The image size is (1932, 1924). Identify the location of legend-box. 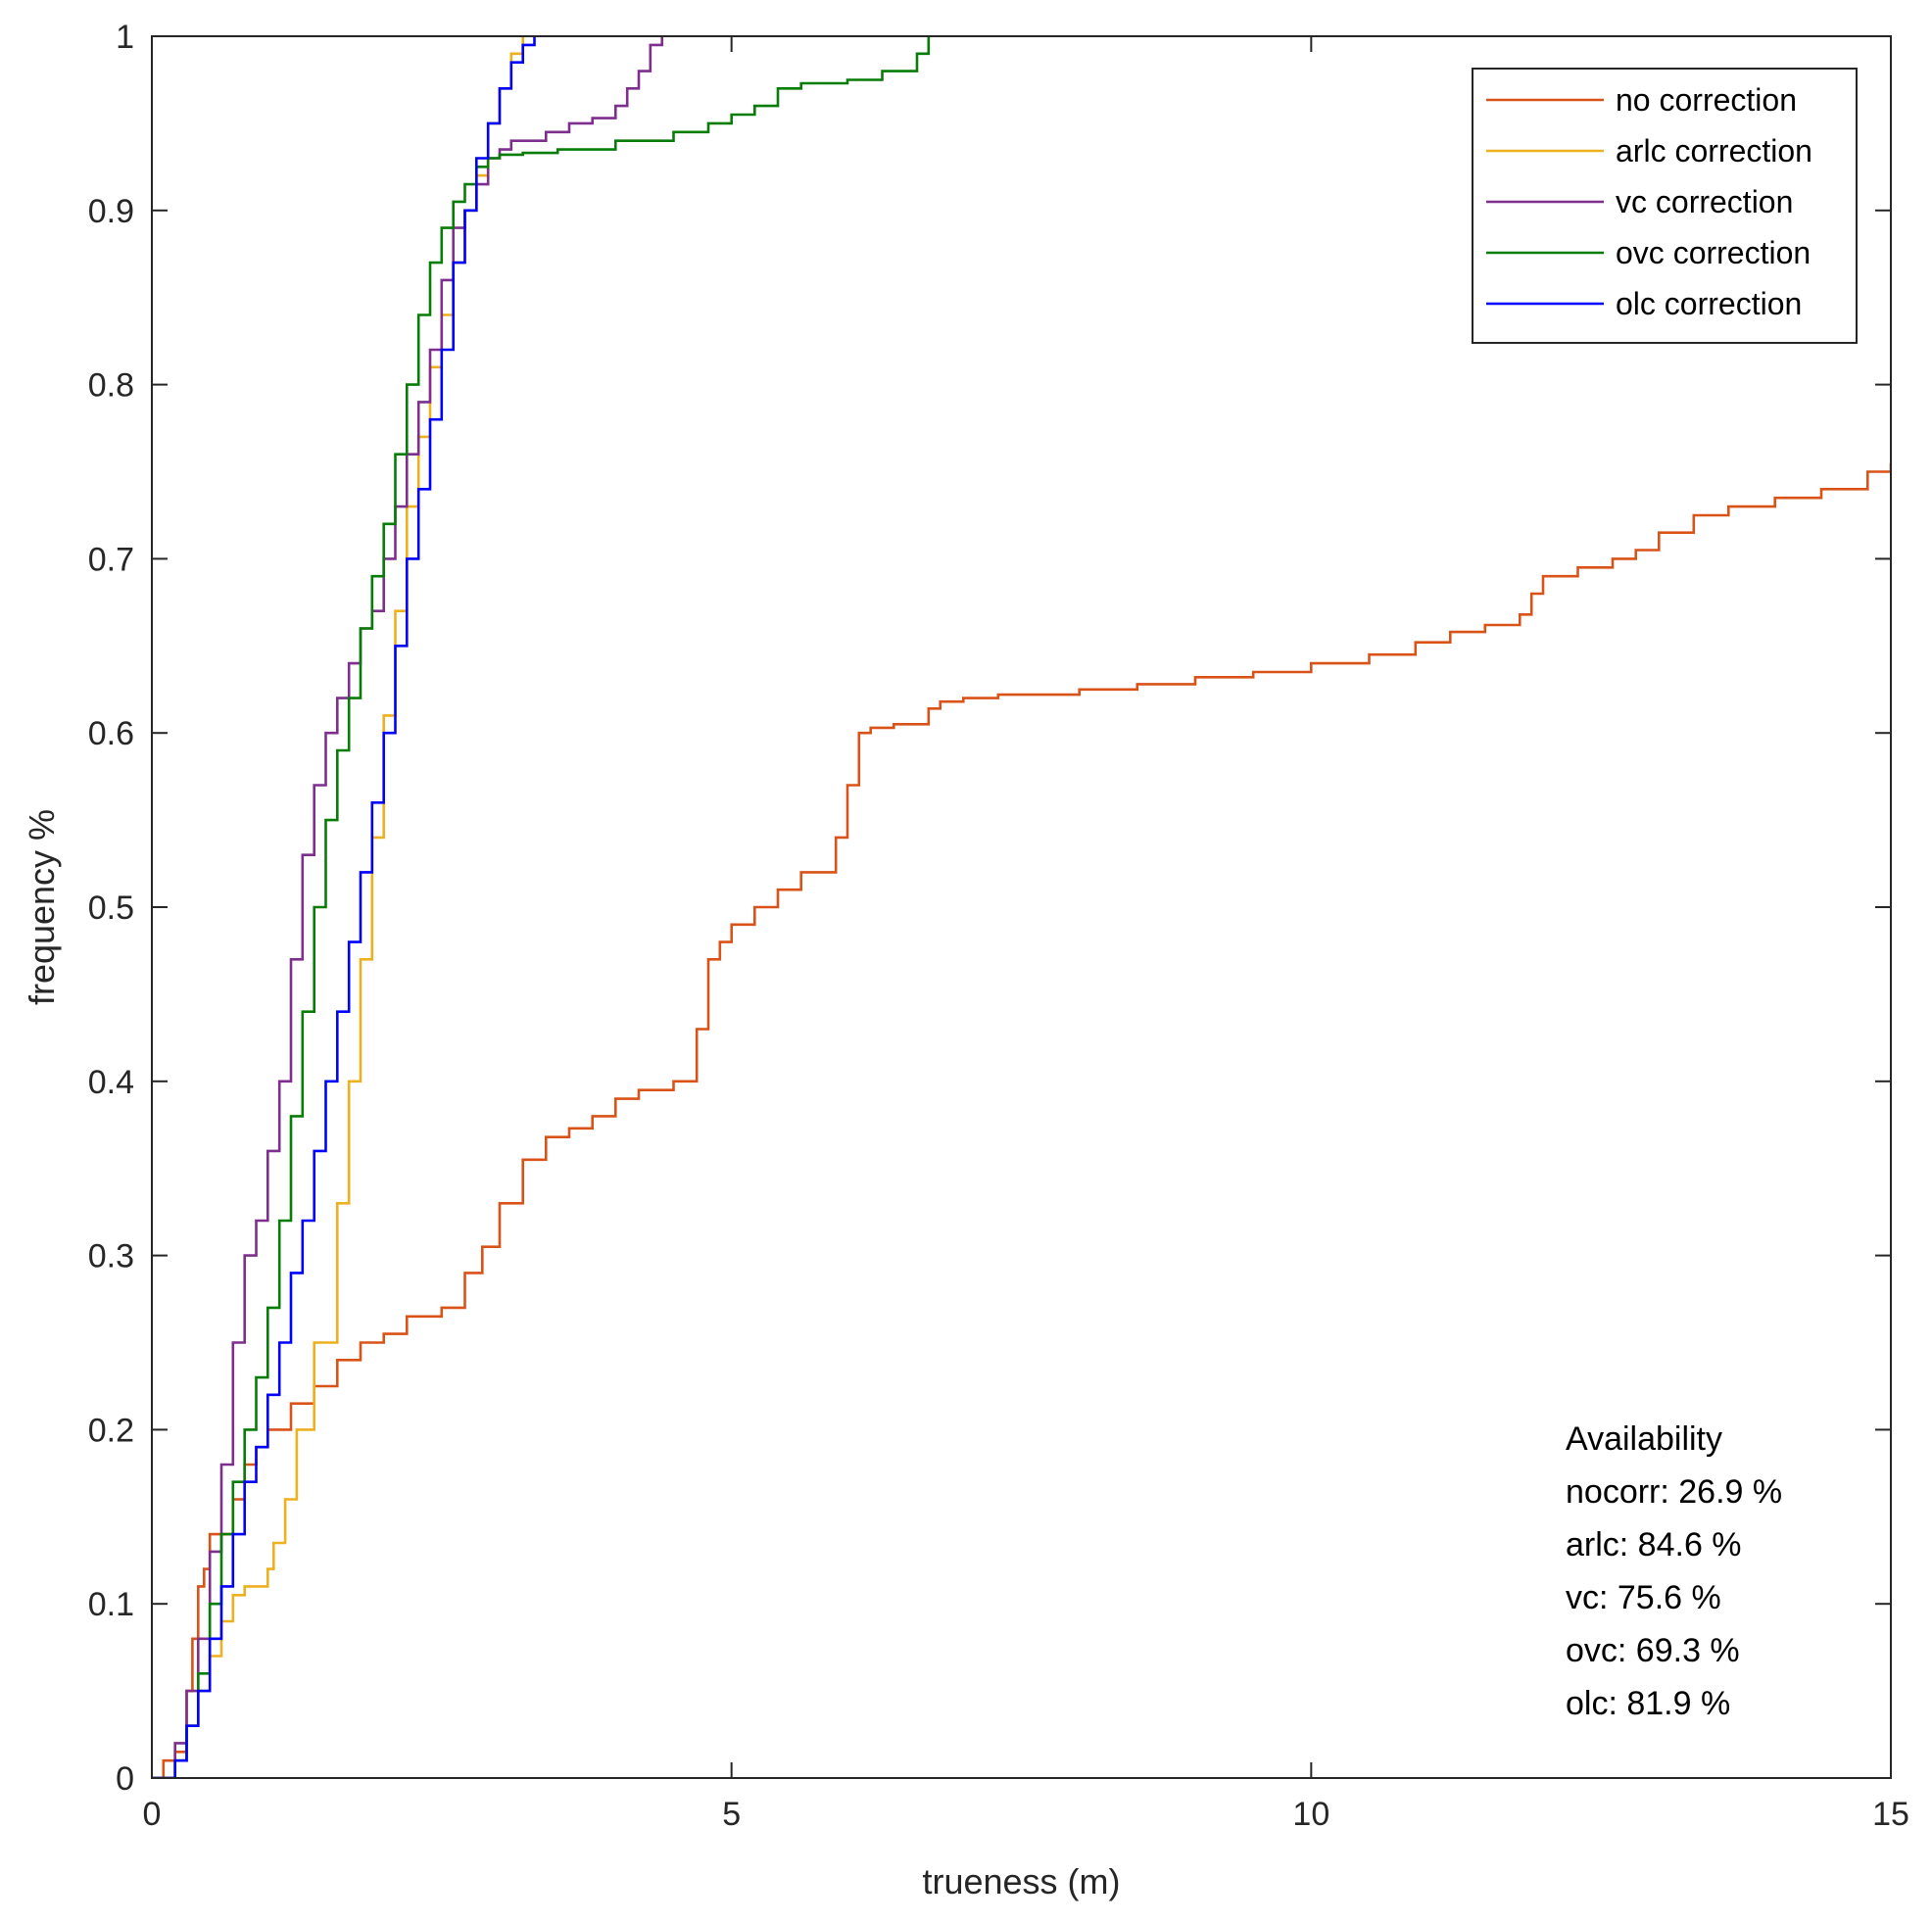
(1665, 206).